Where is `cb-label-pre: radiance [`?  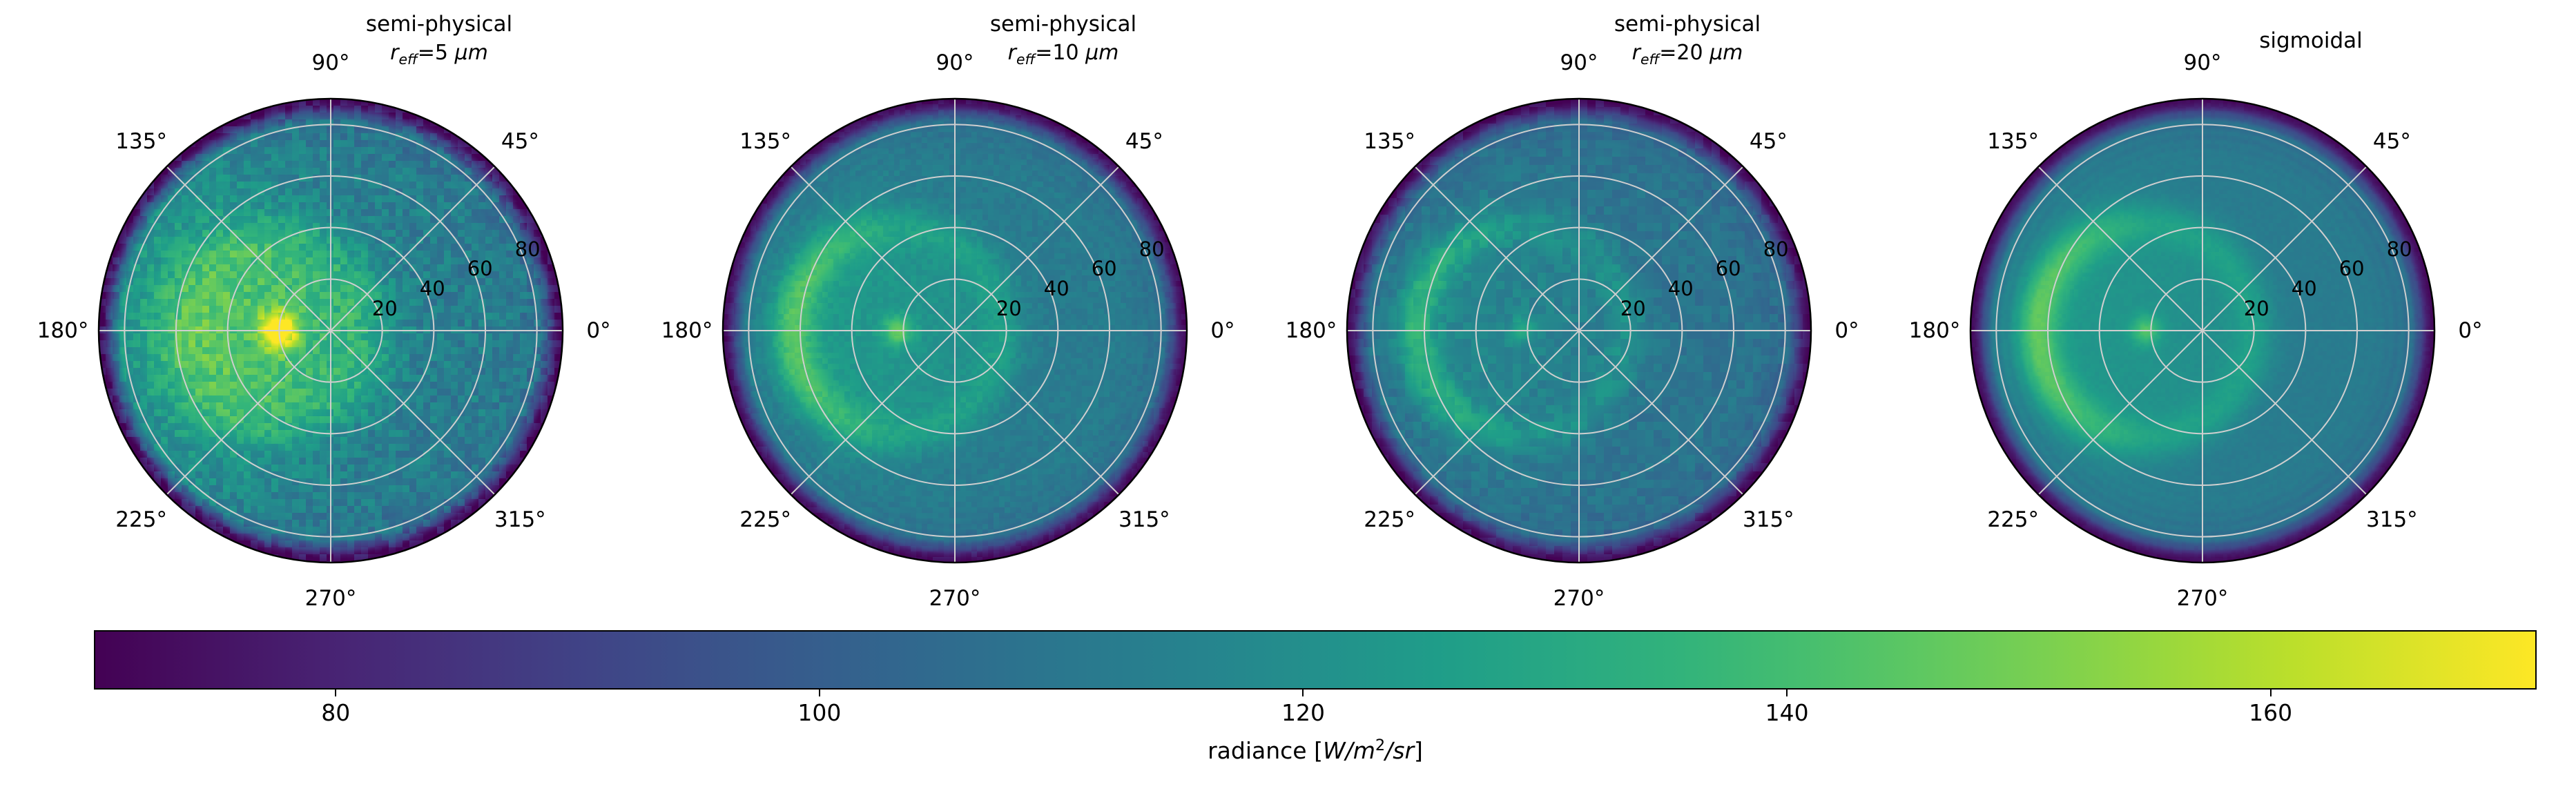
cb-label-pre: radiance [ is located at coordinates (1265, 750).